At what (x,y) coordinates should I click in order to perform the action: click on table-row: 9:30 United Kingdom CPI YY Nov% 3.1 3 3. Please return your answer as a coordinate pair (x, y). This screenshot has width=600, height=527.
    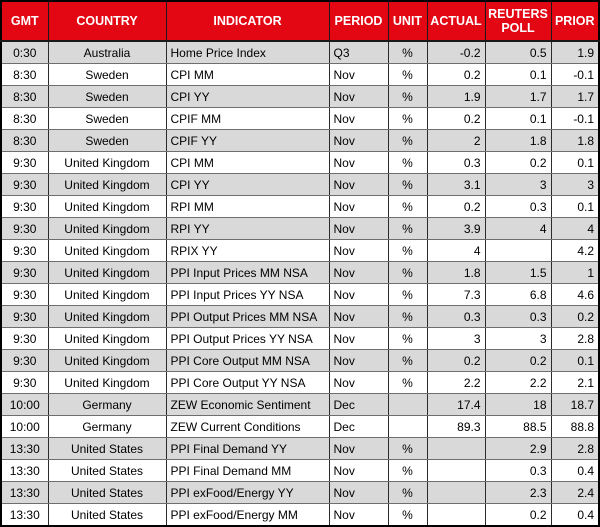
    Looking at the image, I should click on (300, 184).